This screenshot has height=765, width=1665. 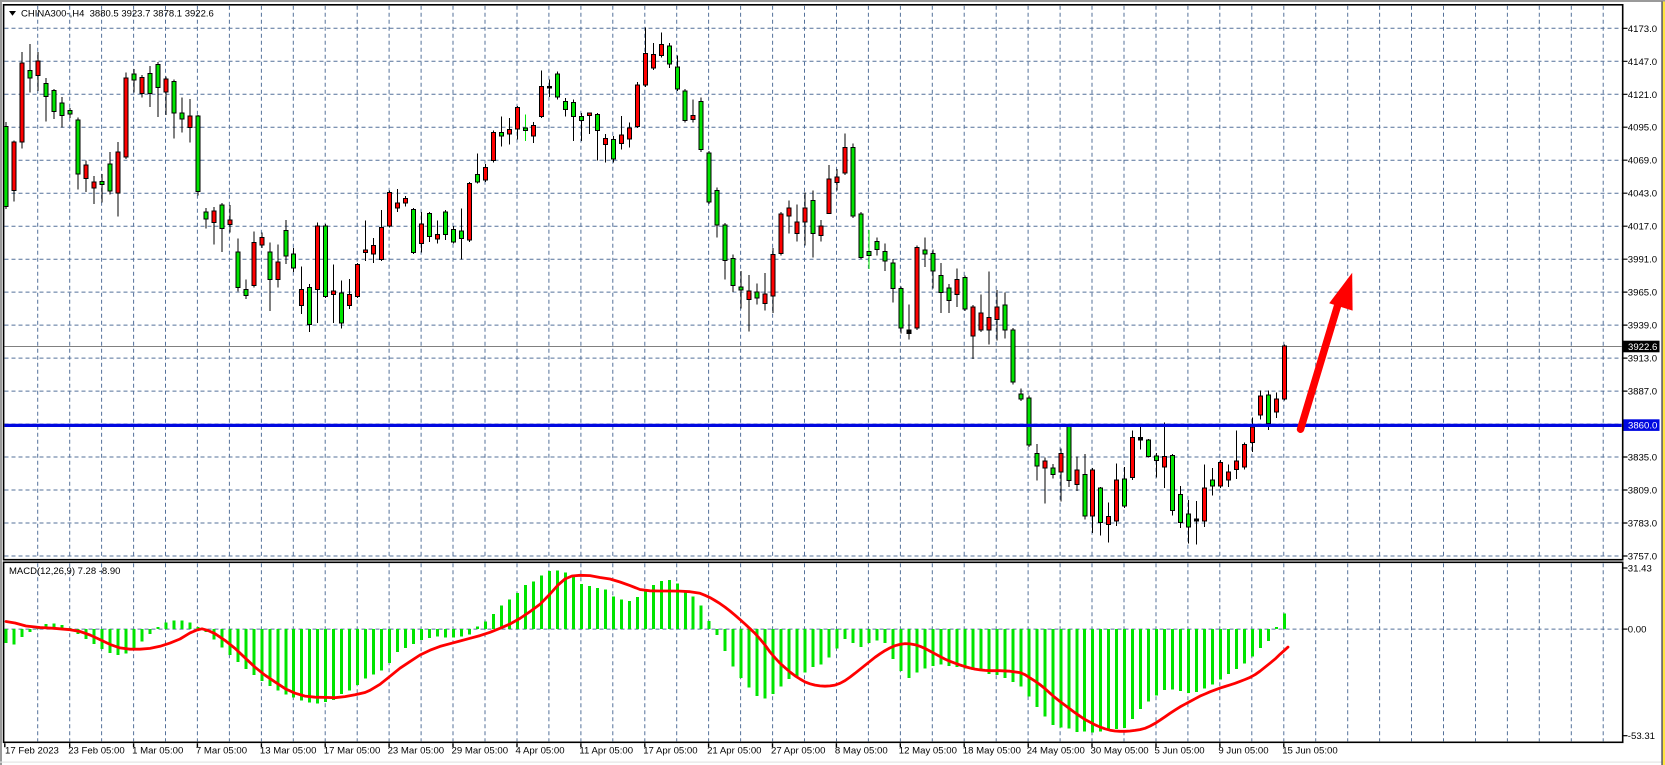 I want to click on svg-text: 15 Jun 05:00, so click(x=1309, y=751).